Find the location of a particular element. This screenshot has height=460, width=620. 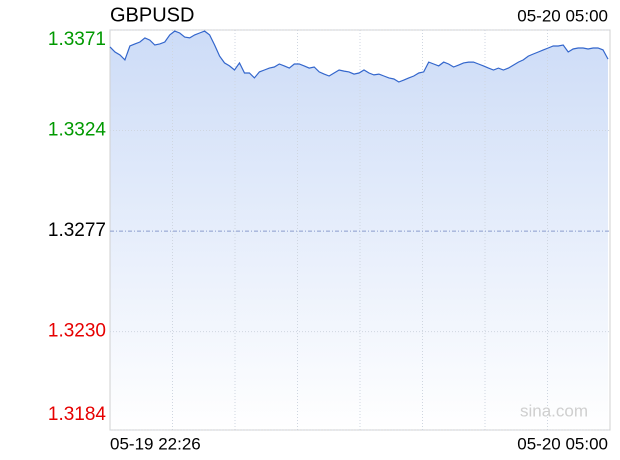

x-tick-label: 05-20 05:00 is located at coordinates (562, 443).